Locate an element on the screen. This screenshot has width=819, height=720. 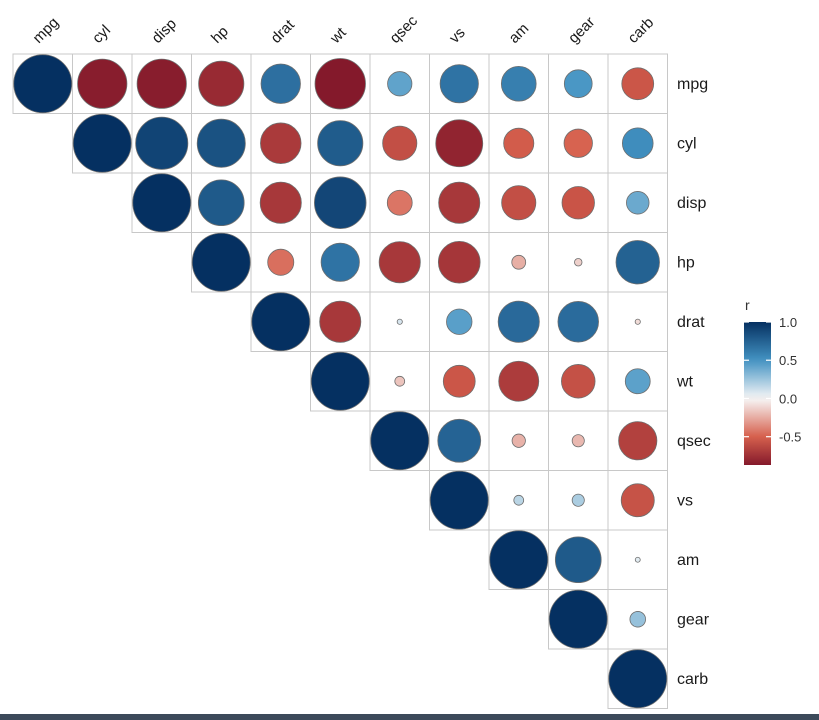
corr-circle-hp-hp is located at coordinates (221, 262).